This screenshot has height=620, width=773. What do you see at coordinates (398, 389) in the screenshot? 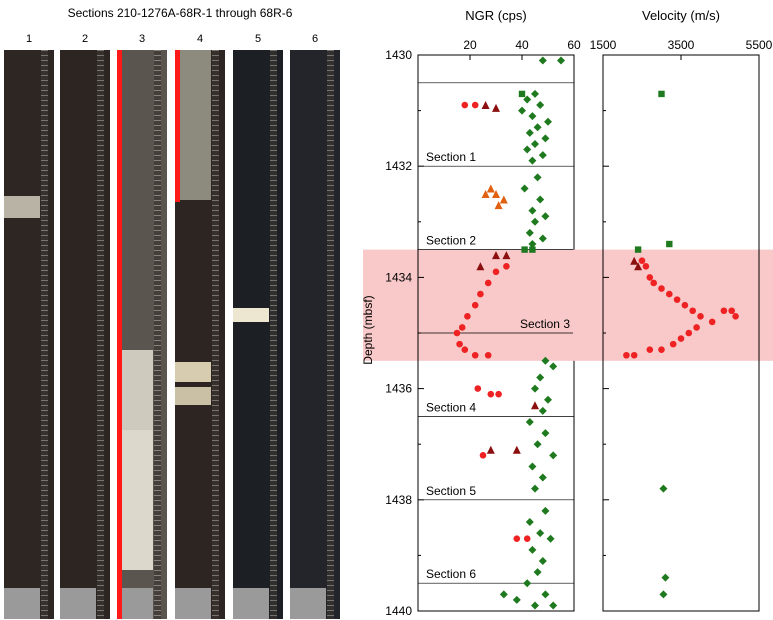
I see `y-tick-label: 1436` at bounding box center [398, 389].